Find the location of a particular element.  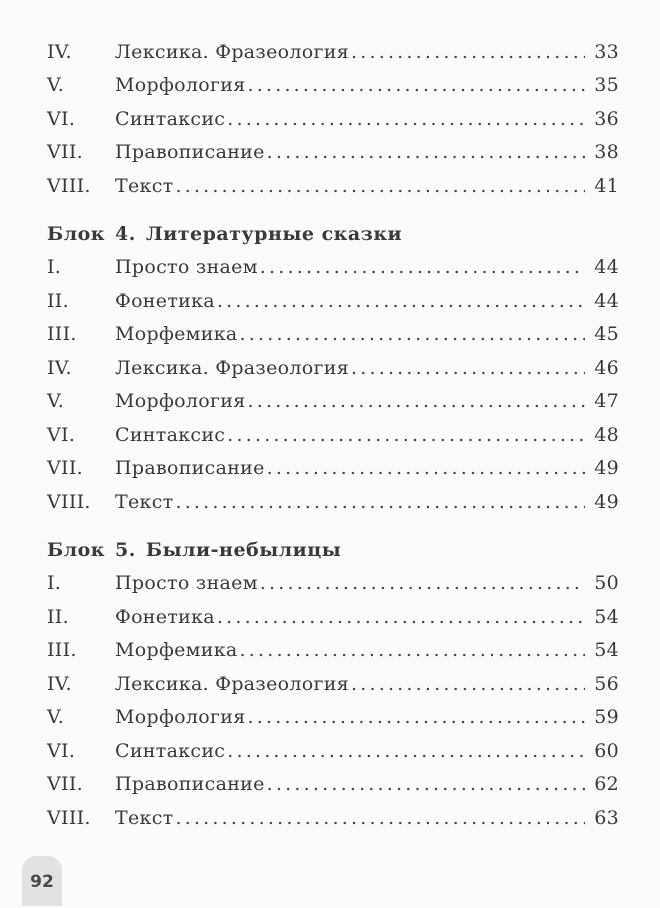

toc-entry: V. Морфология 47 is located at coordinates (333, 402).